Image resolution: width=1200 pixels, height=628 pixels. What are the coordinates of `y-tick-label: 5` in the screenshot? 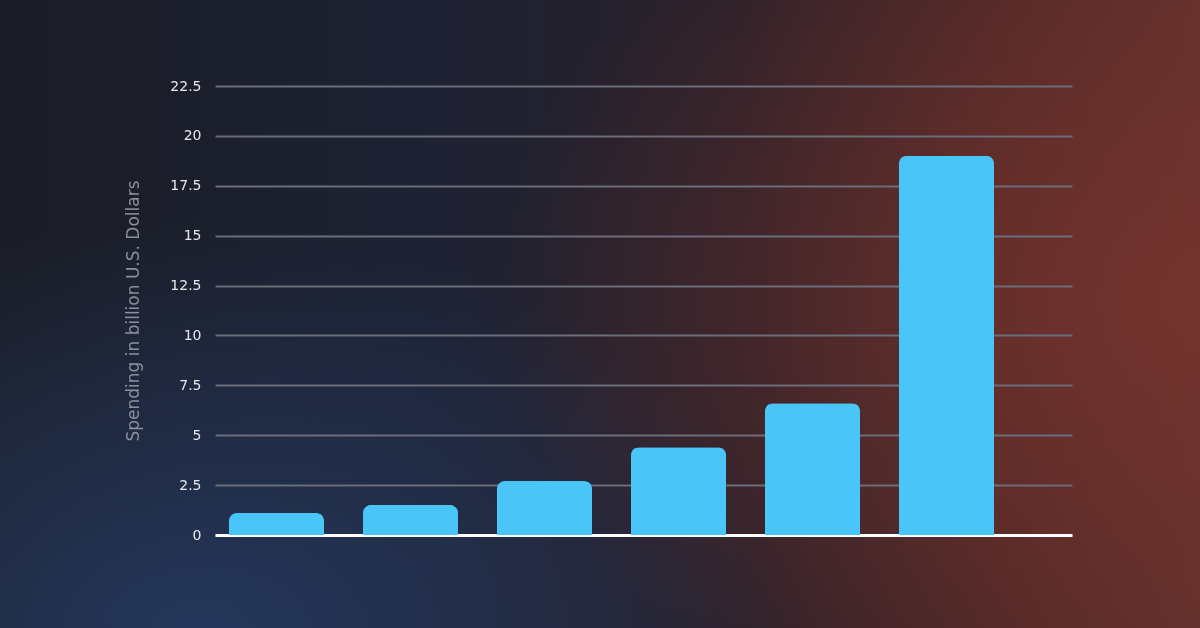 It's located at (197, 434).